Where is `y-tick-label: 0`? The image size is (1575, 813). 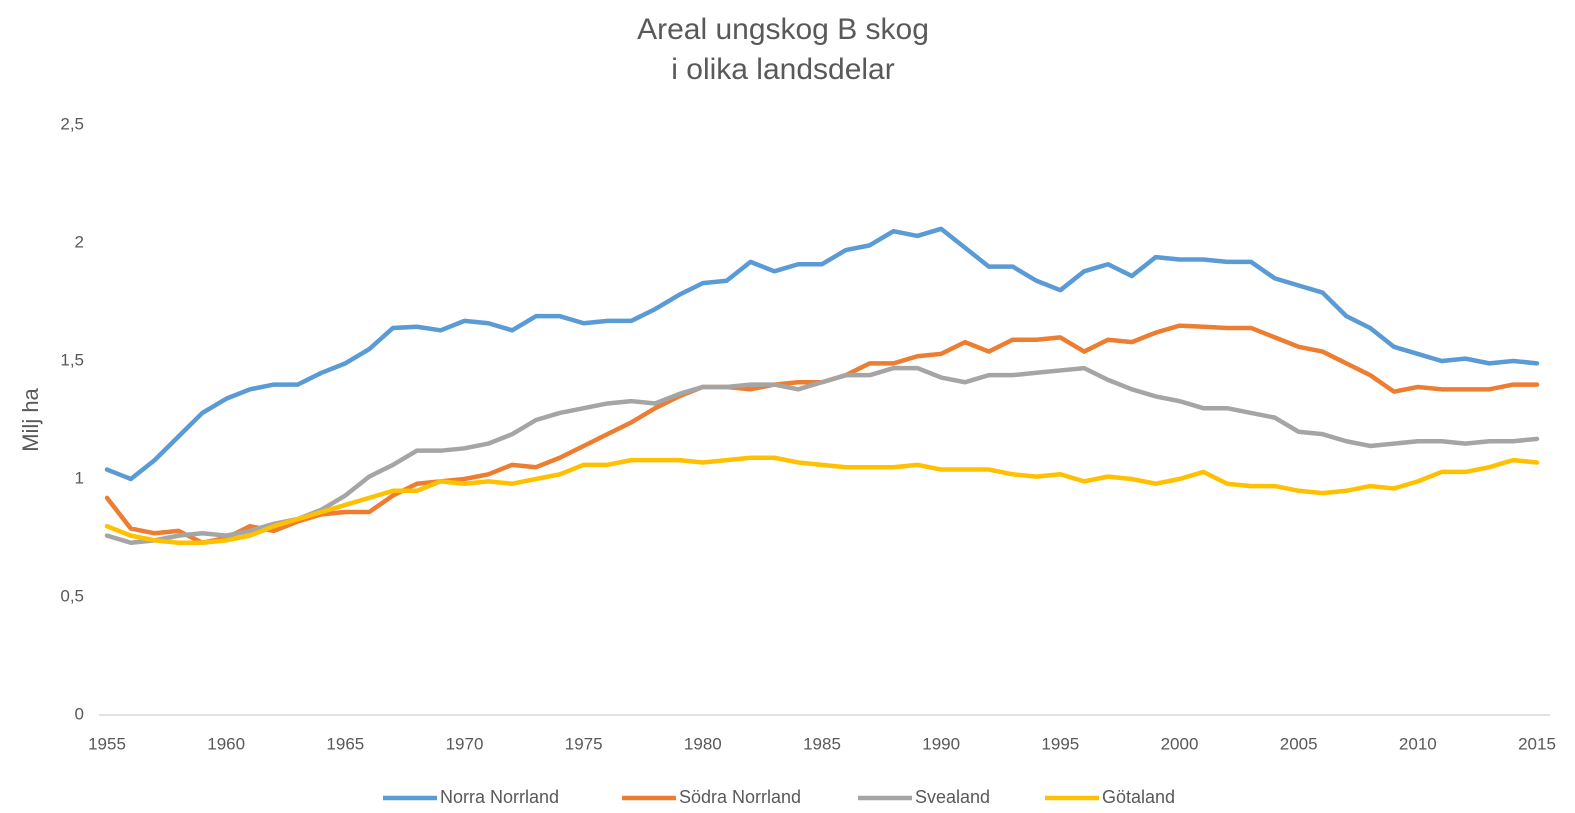 y-tick-label: 0 is located at coordinates (79, 713).